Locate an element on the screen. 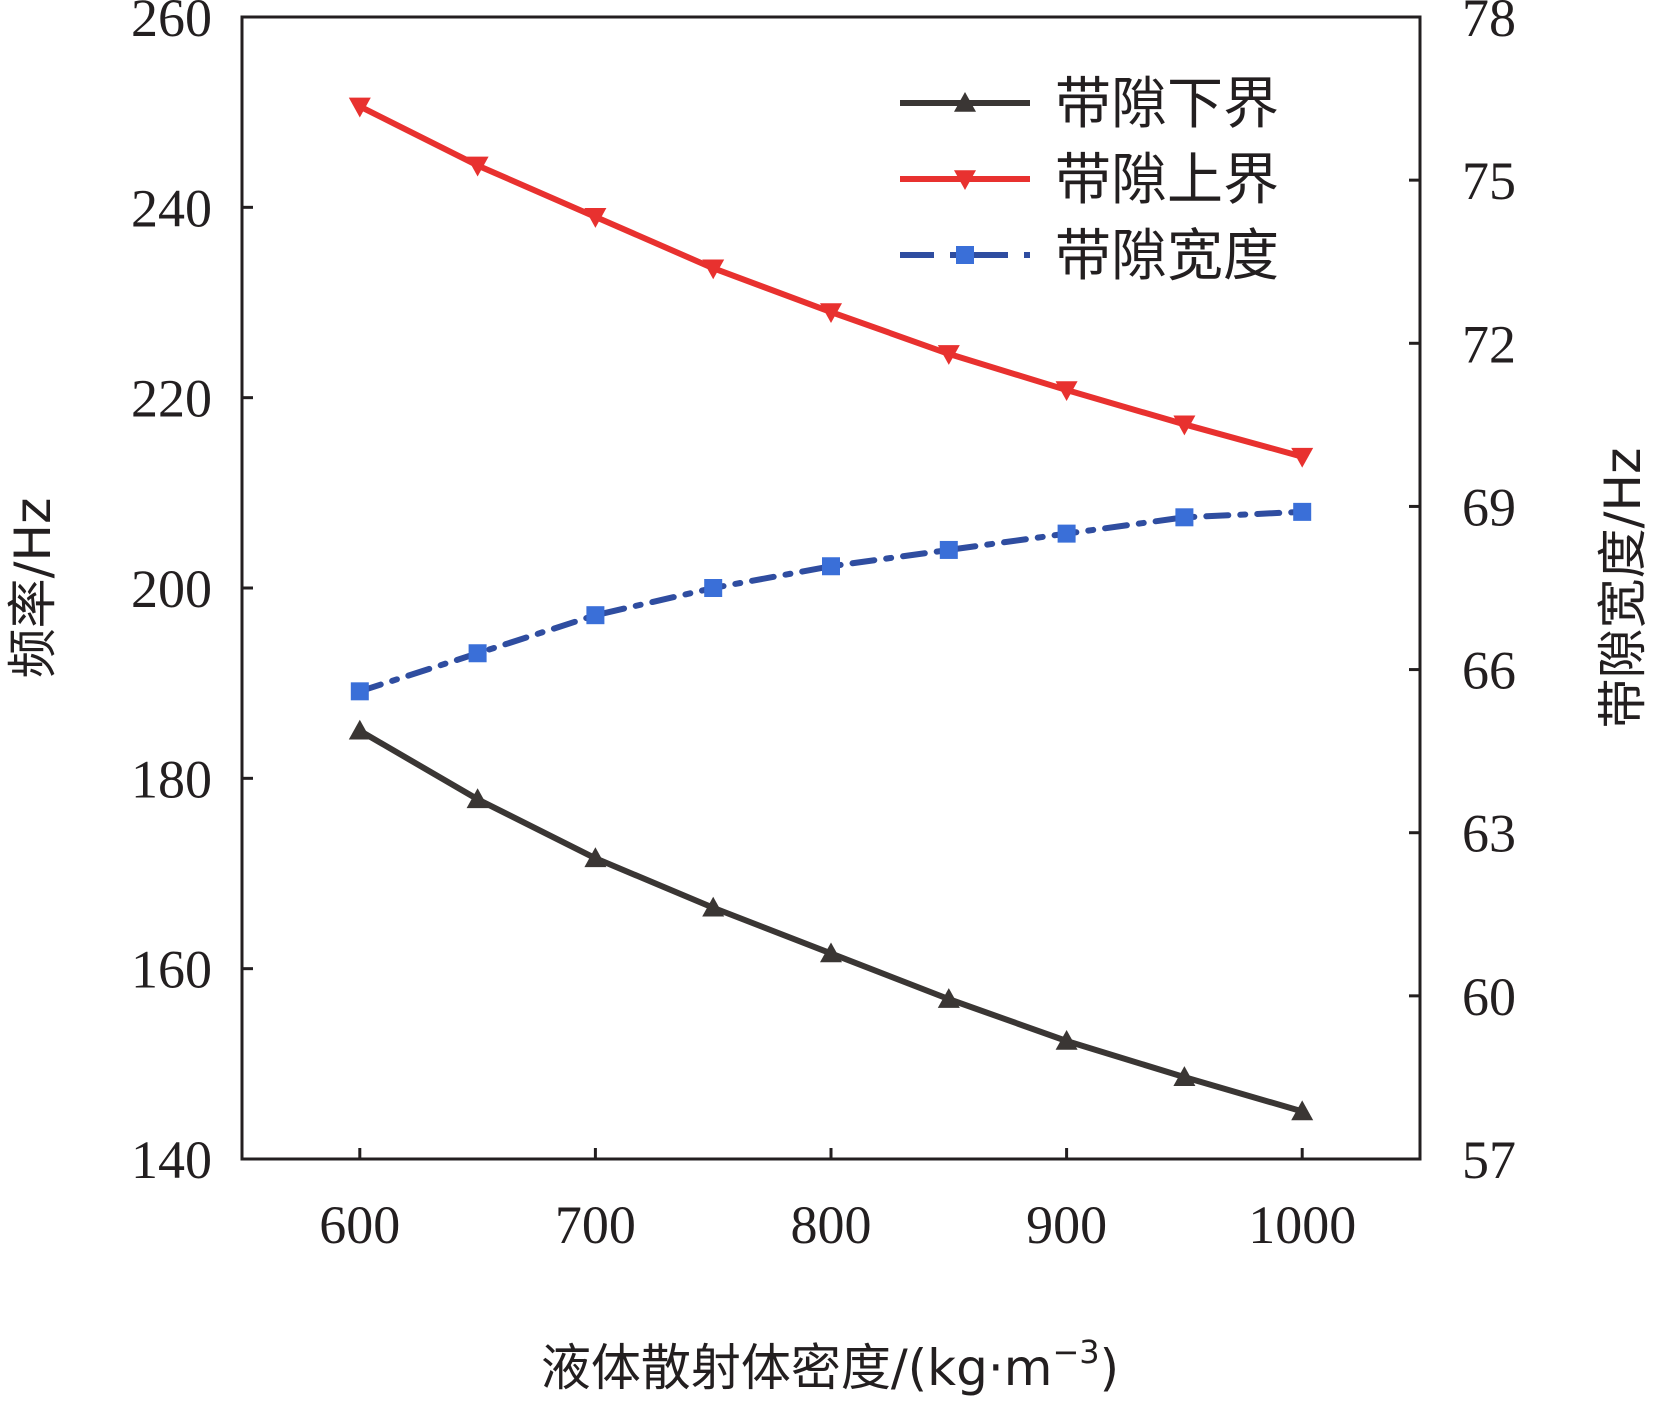 The image size is (1671, 1402). y-tick-label-right: 78 is located at coordinates (1489, 24).